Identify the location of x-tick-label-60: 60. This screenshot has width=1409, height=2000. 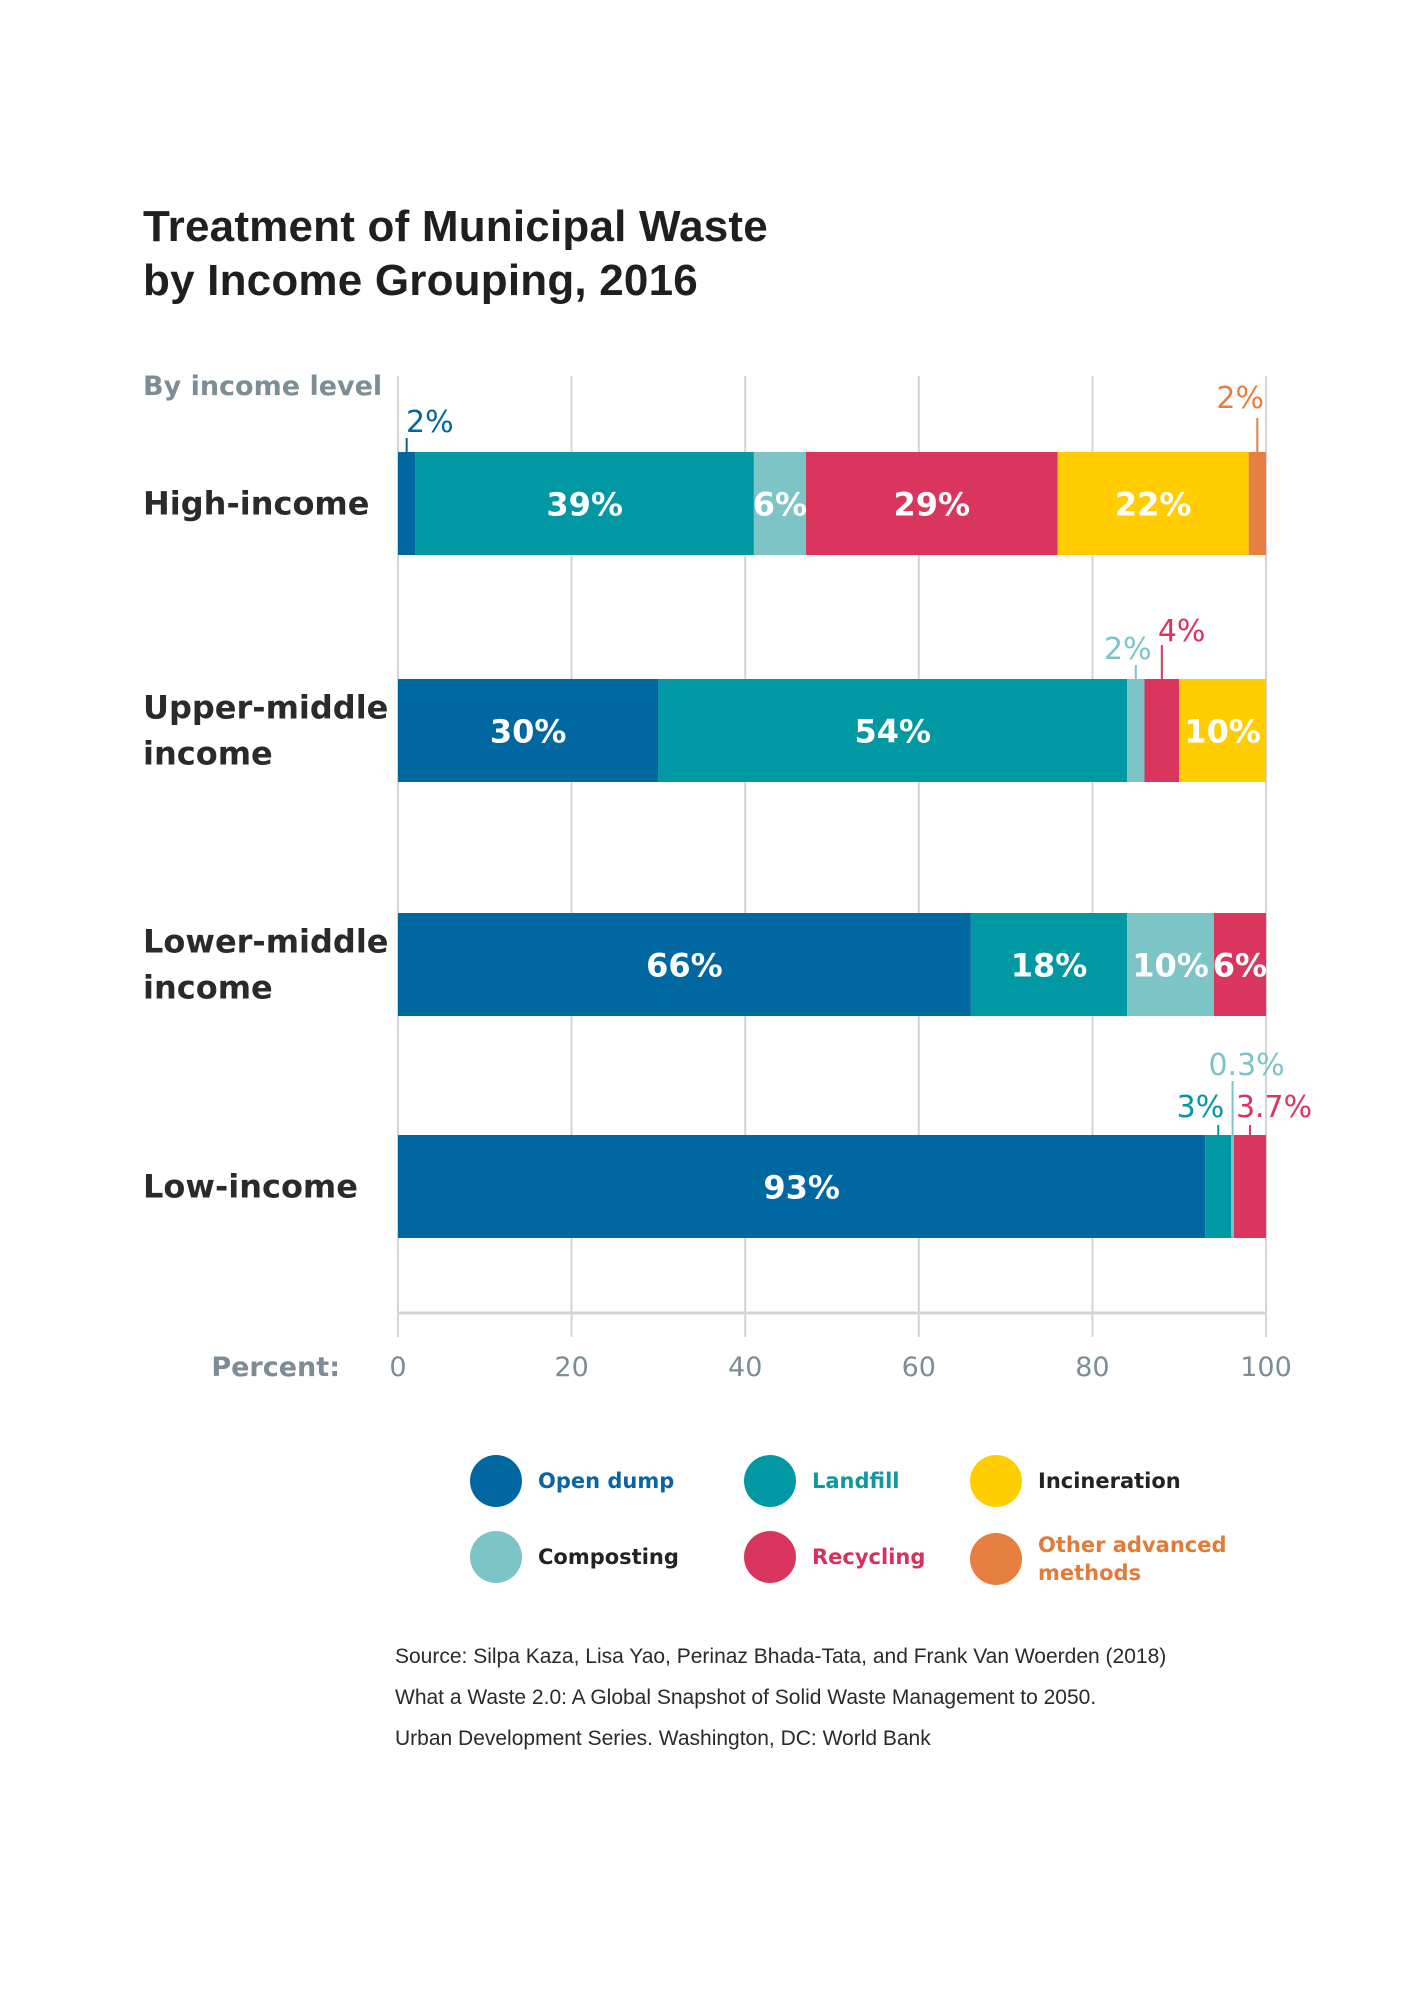
(919, 1367).